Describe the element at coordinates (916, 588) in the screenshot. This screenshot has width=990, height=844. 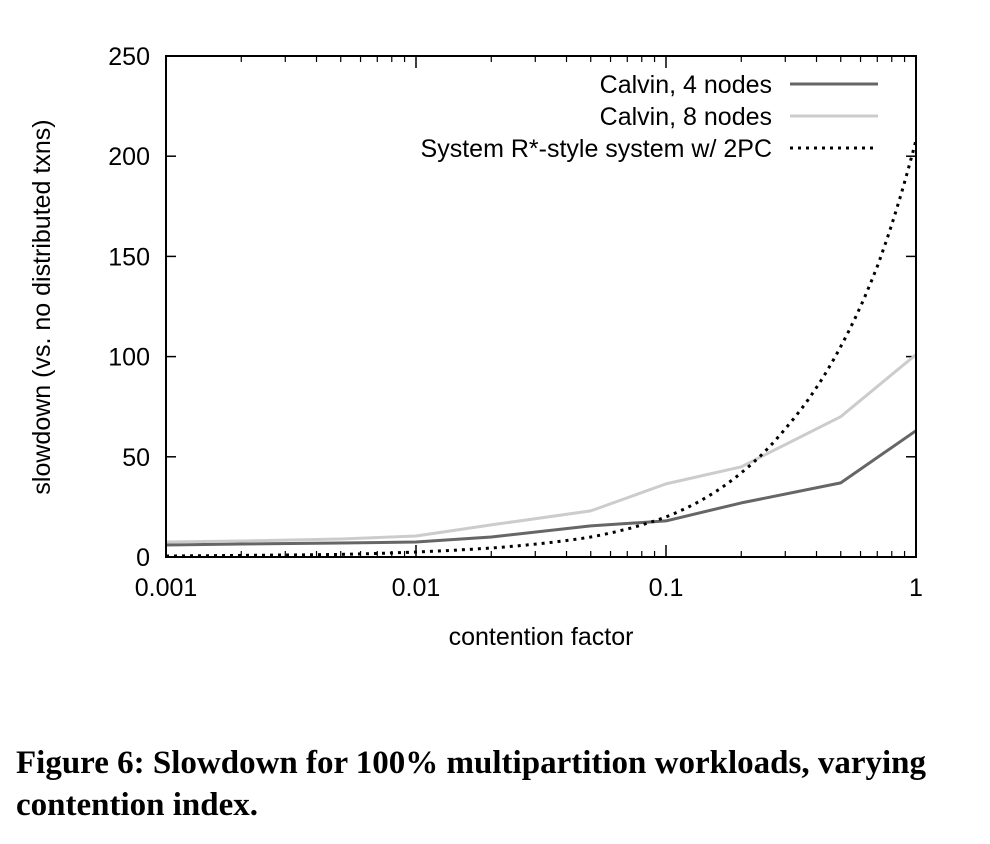
I see `x-tick-label: 1` at that location.